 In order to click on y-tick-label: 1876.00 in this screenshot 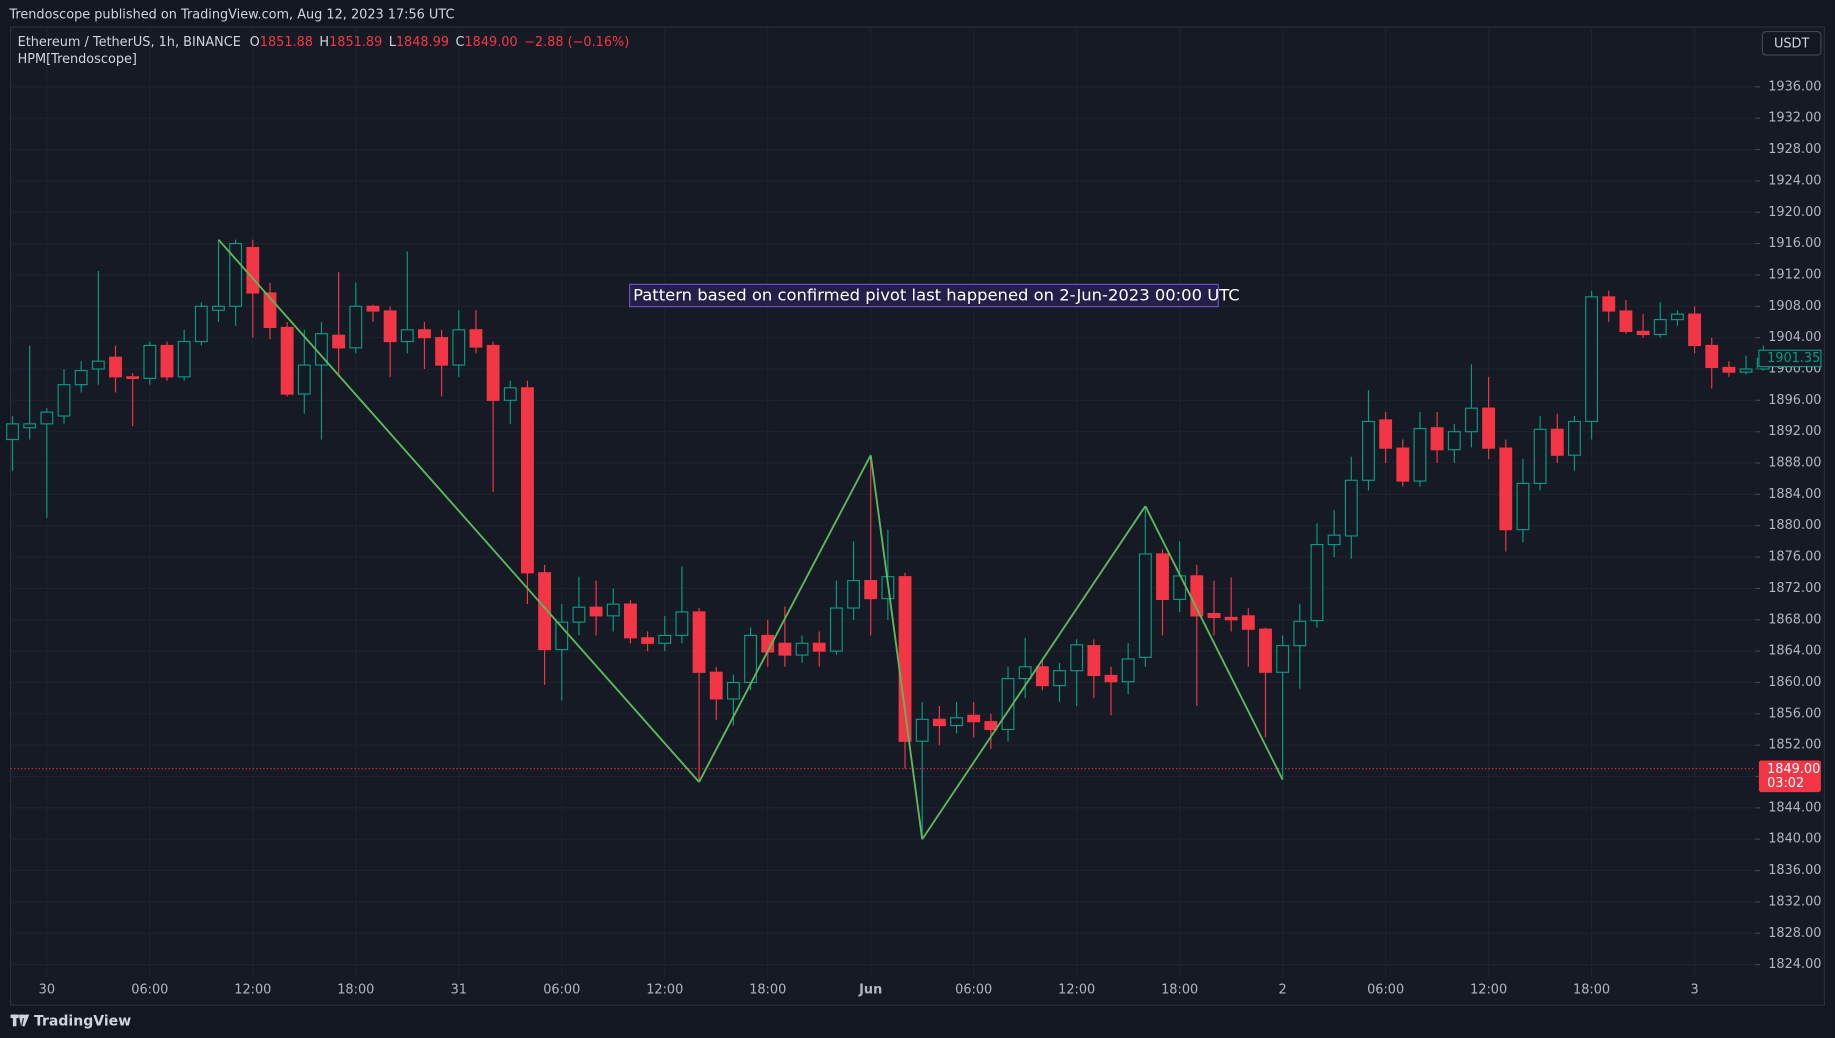, I will do `click(1794, 557)`.